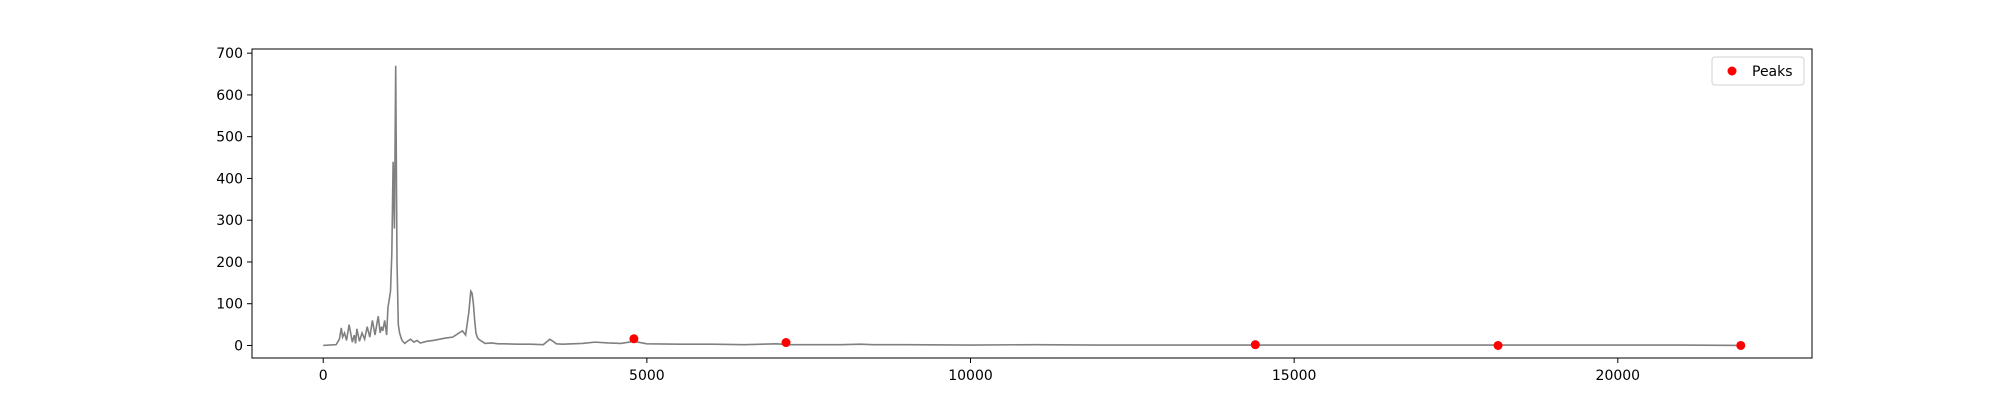 This screenshot has height=400, width=2000. Describe the element at coordinates (234, 200) in the screenshot. I see `y-axis: 0 100 200 300 400 500 600 700` at that location.